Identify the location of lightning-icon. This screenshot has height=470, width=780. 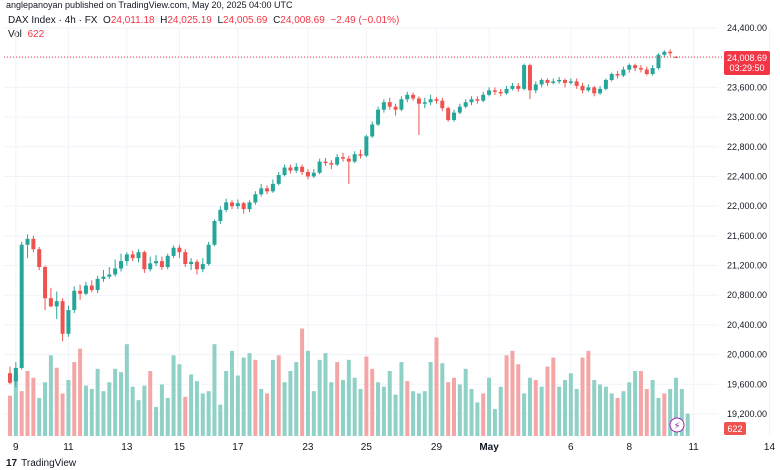
(677, 425).